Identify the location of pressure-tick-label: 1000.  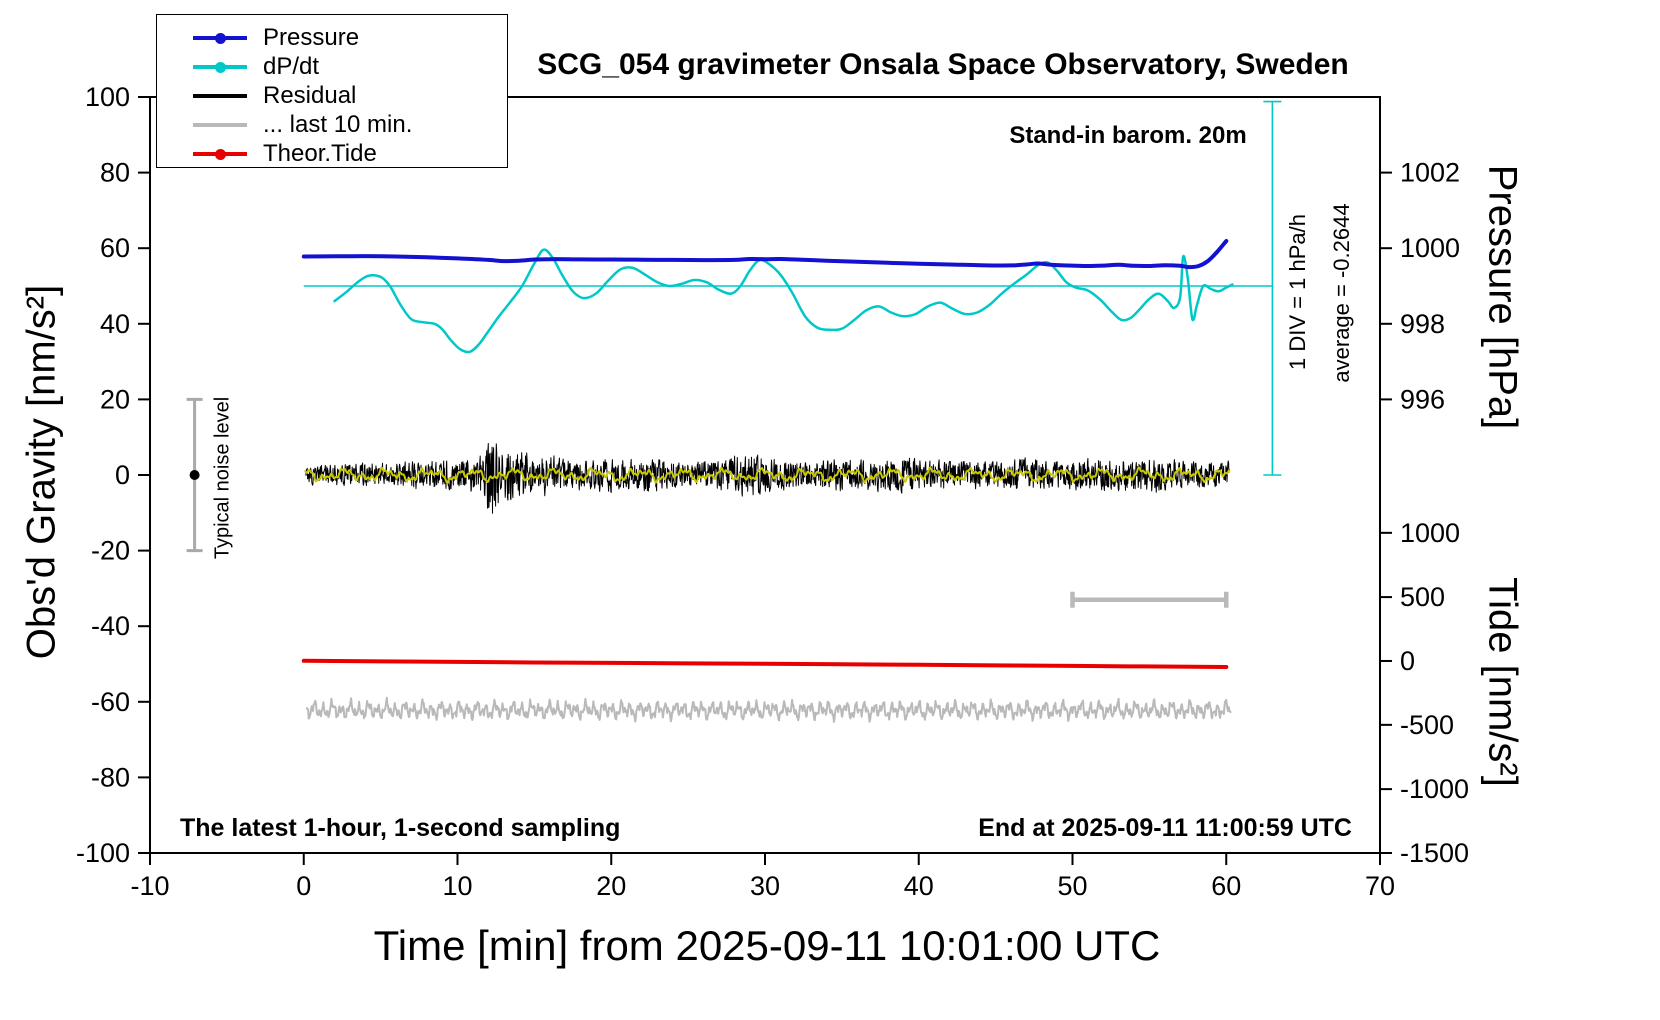
(1430, 248).